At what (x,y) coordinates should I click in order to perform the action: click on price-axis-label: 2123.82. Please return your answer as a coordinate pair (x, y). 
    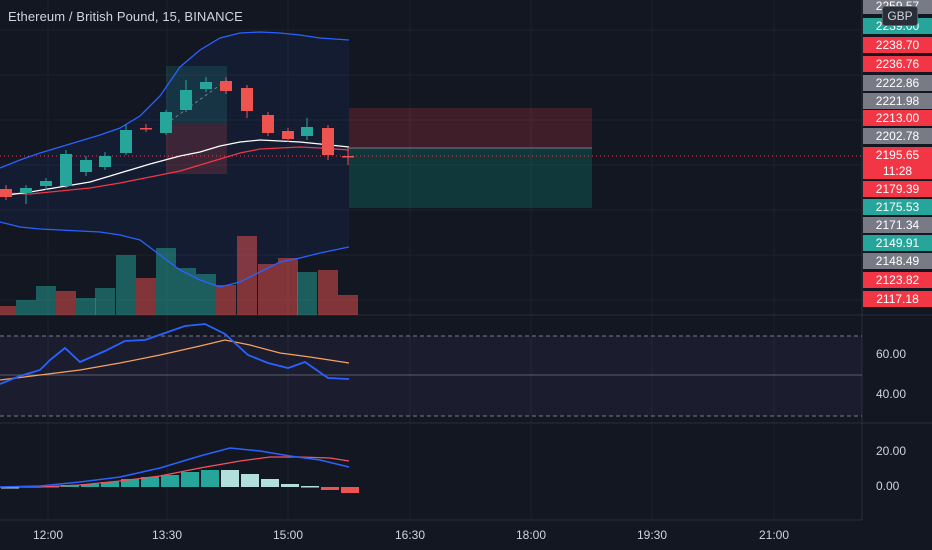
    Looking at the image, I should click on (897, 280).